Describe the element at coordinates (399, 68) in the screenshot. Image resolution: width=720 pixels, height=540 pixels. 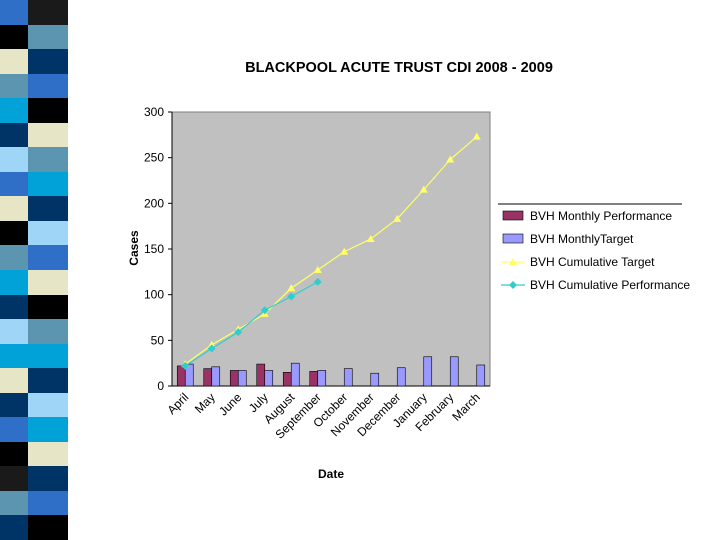
I see `chart-title: BLACKPOOL ACUTE TRUST CDI 2008 - 2009` at that location.